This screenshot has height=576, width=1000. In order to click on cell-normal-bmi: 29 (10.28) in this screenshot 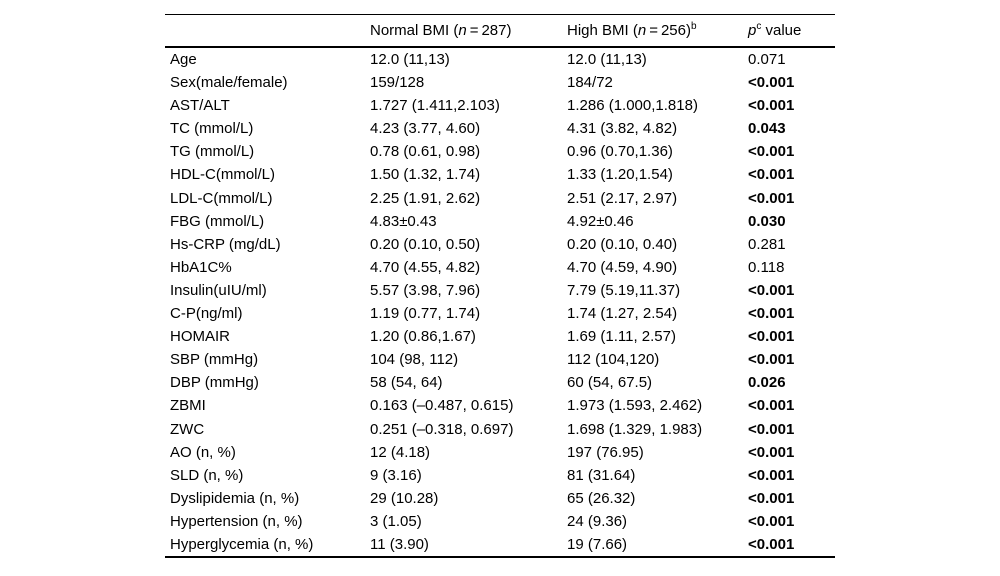, I will do `click(404, 498)`.